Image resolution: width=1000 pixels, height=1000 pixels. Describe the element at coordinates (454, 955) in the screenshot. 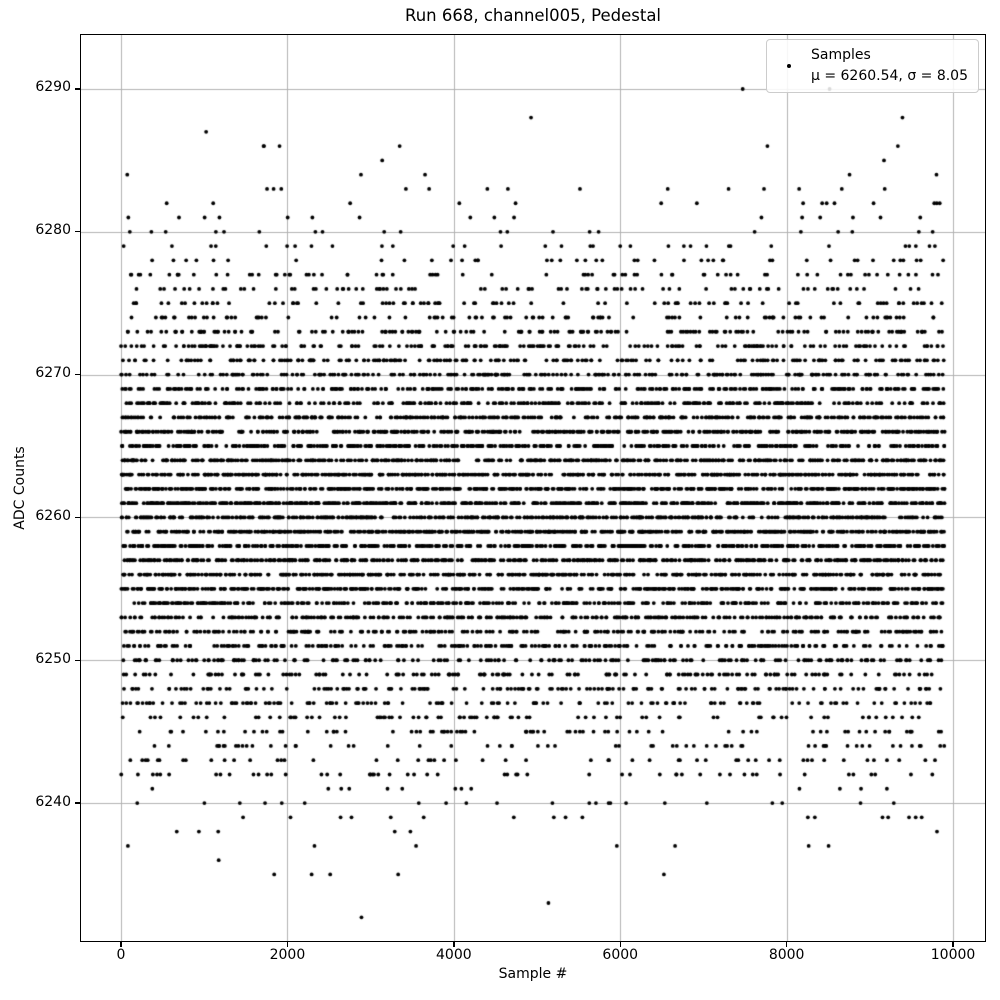

I see `x-tick-label: 4000` at that location.